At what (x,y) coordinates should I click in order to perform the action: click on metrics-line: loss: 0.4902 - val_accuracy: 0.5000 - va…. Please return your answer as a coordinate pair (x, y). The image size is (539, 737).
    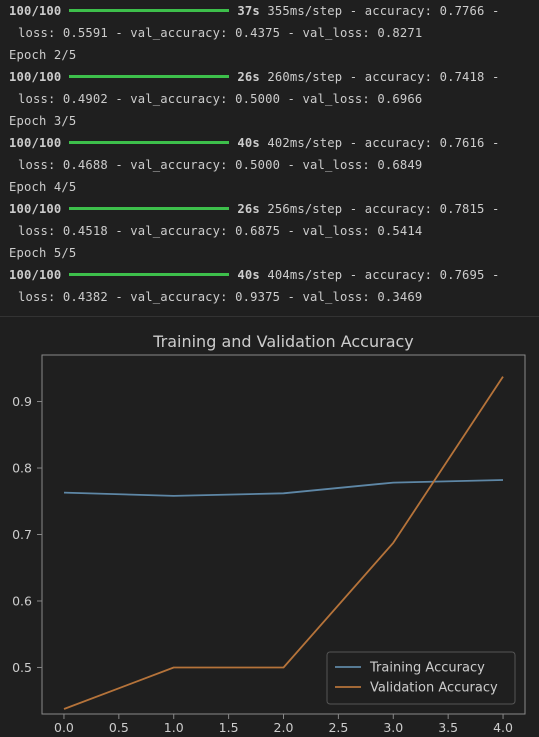
    Looking at the image, I should click on (220, 99).